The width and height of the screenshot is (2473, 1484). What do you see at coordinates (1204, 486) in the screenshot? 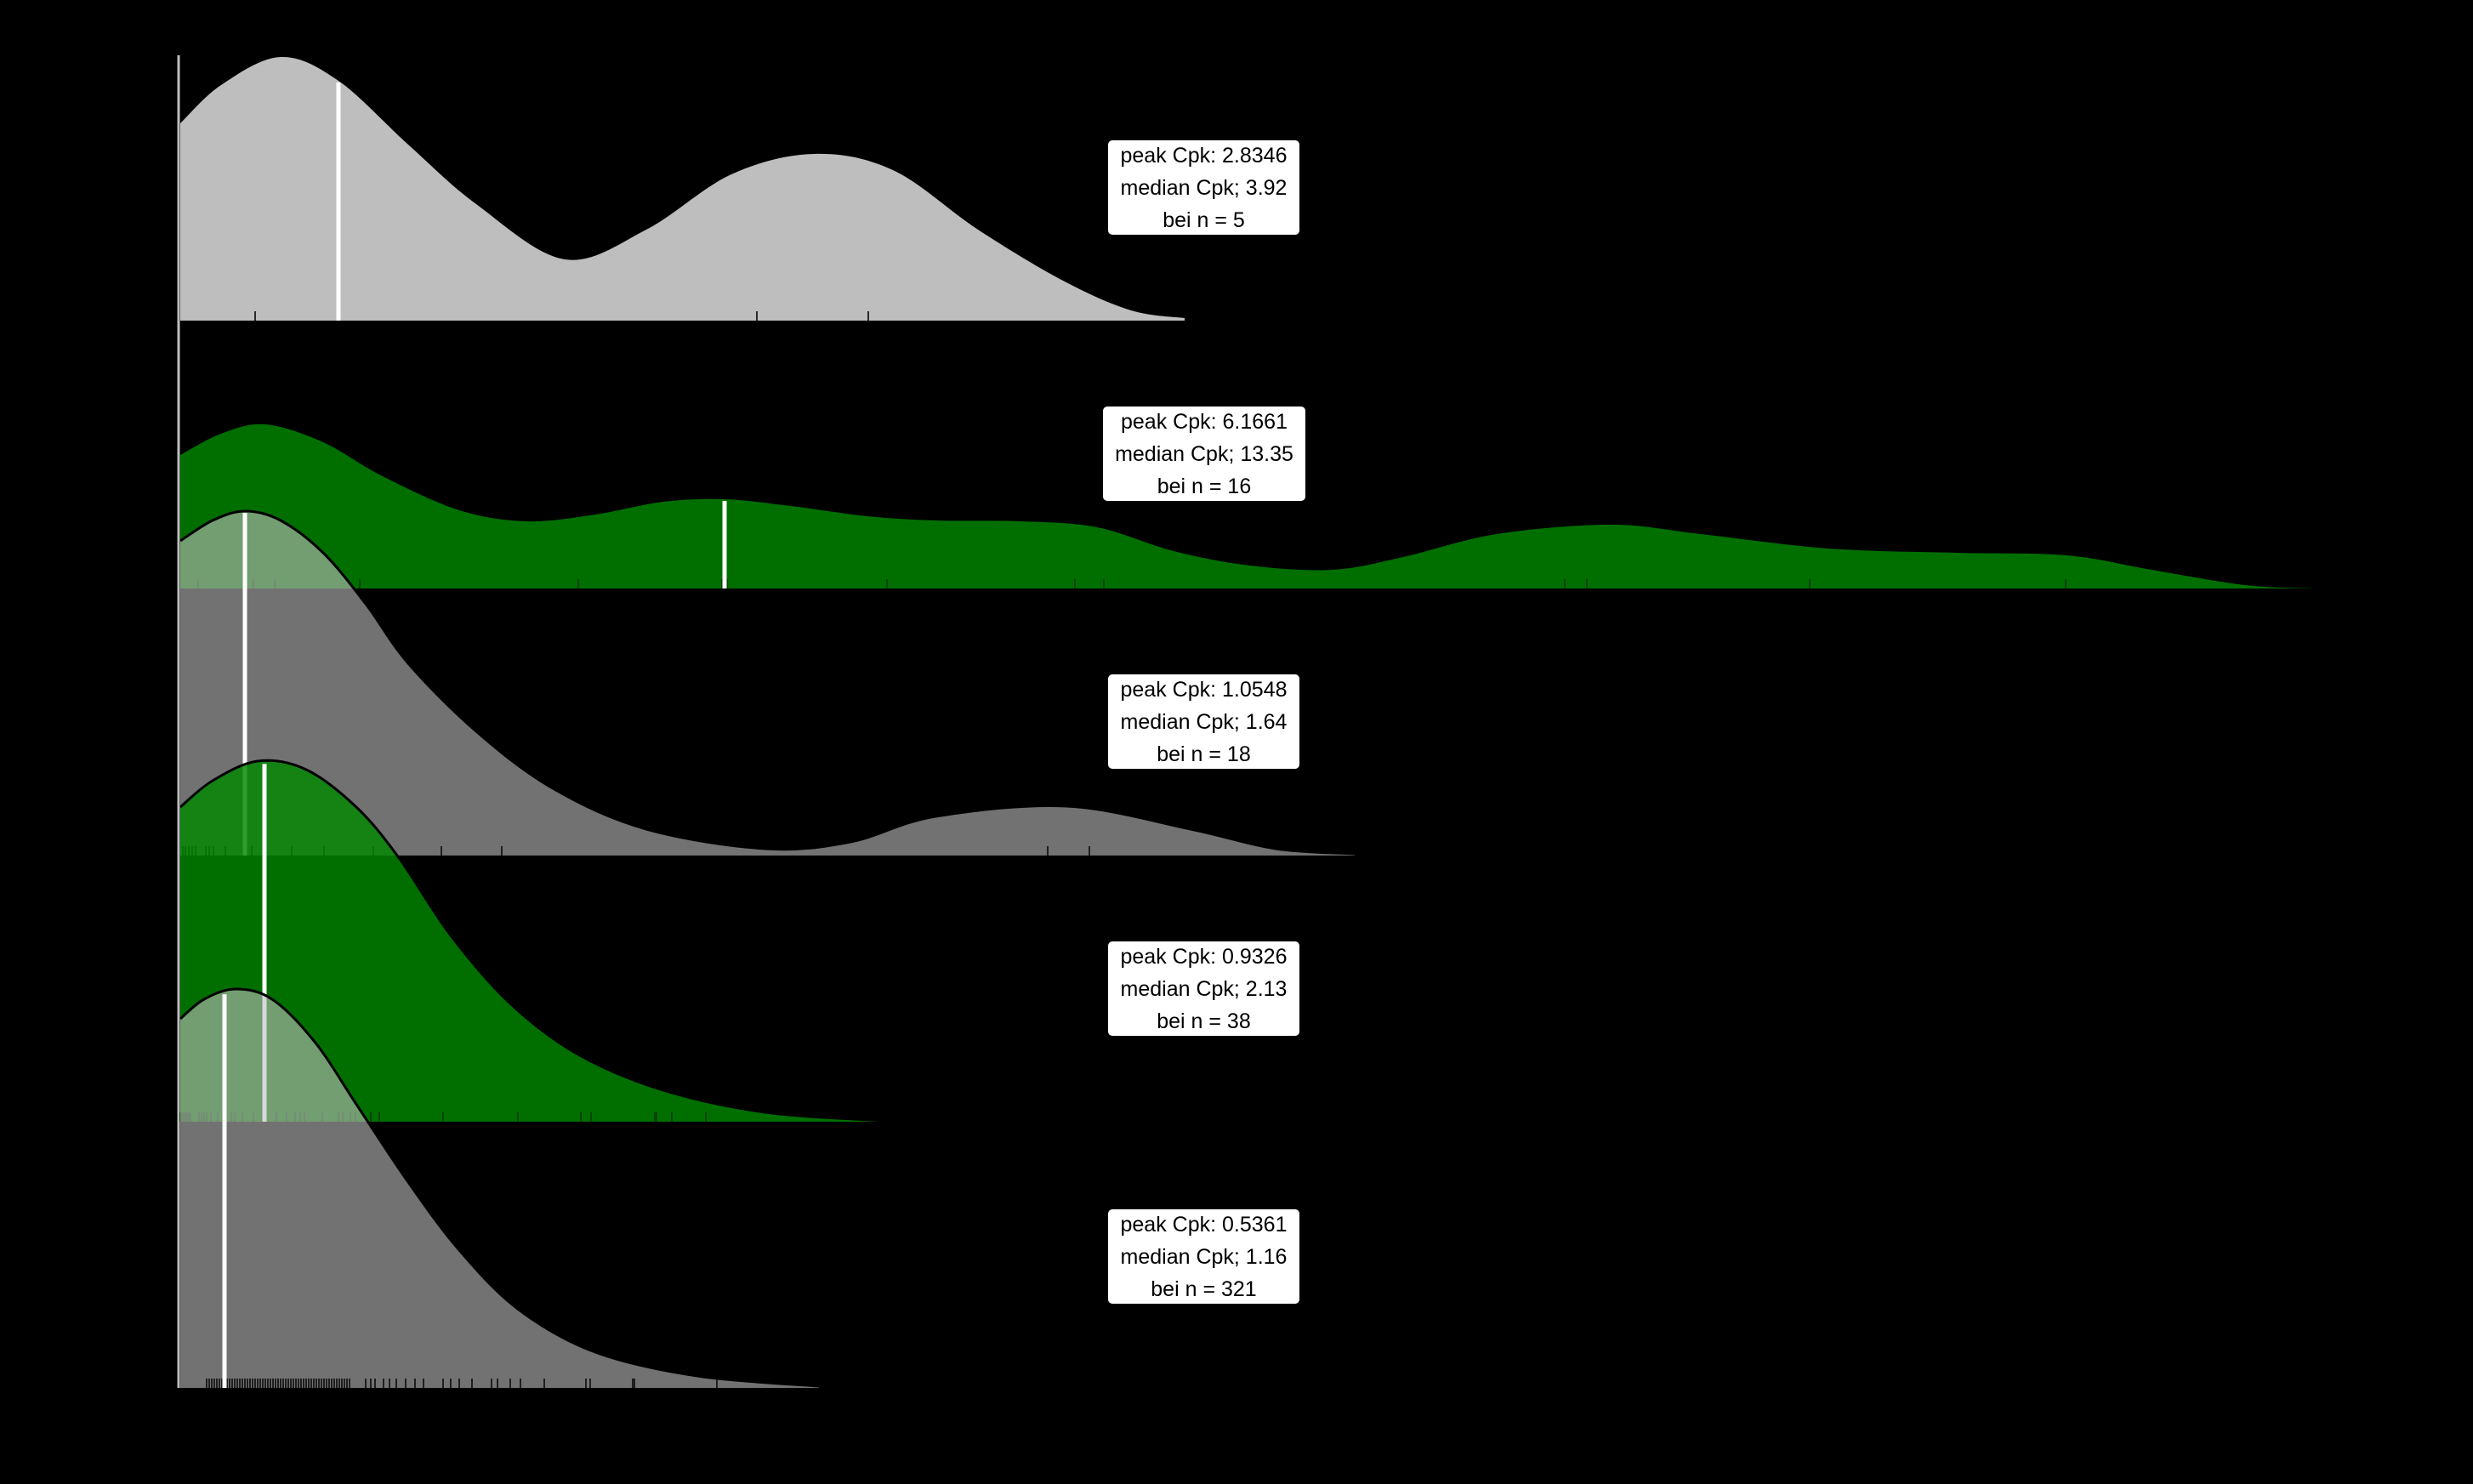
I see `sample-size-label: bei n = 16` at bounding box center [1204, 486].